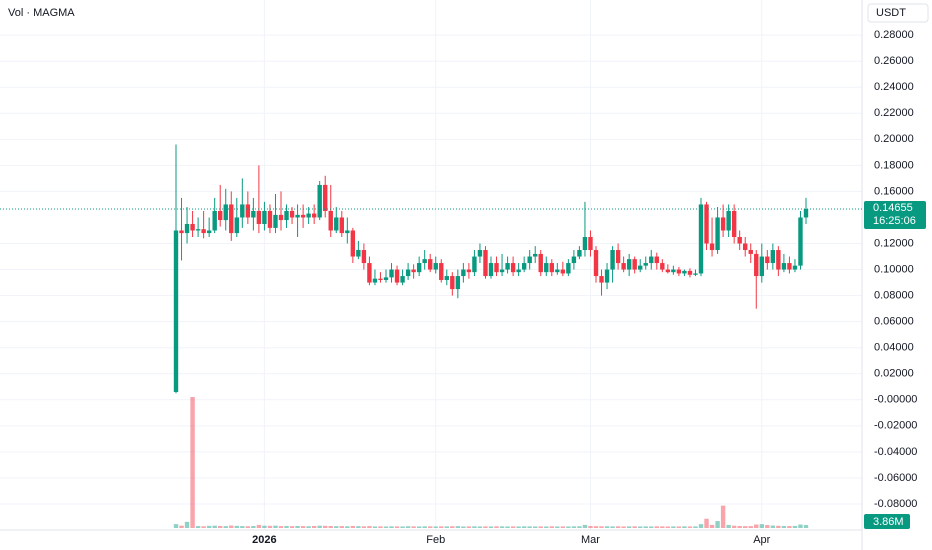  I want to click on y-tick-label: -0.08000, so click(895, 504).